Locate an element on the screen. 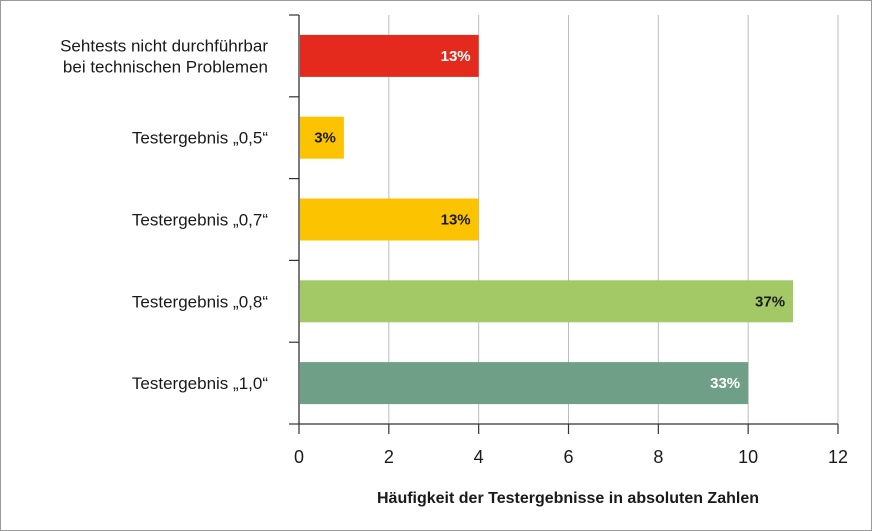 The height and width of the screenshot is (531, 872). category-label: Testergebnis „1,0“ is located at coordinates (200, 383).